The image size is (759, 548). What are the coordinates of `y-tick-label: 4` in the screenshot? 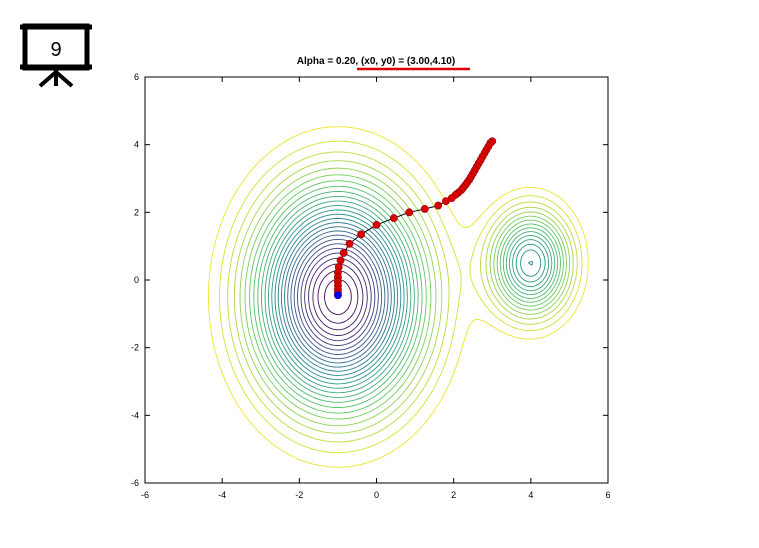 It's located at (136, 145).